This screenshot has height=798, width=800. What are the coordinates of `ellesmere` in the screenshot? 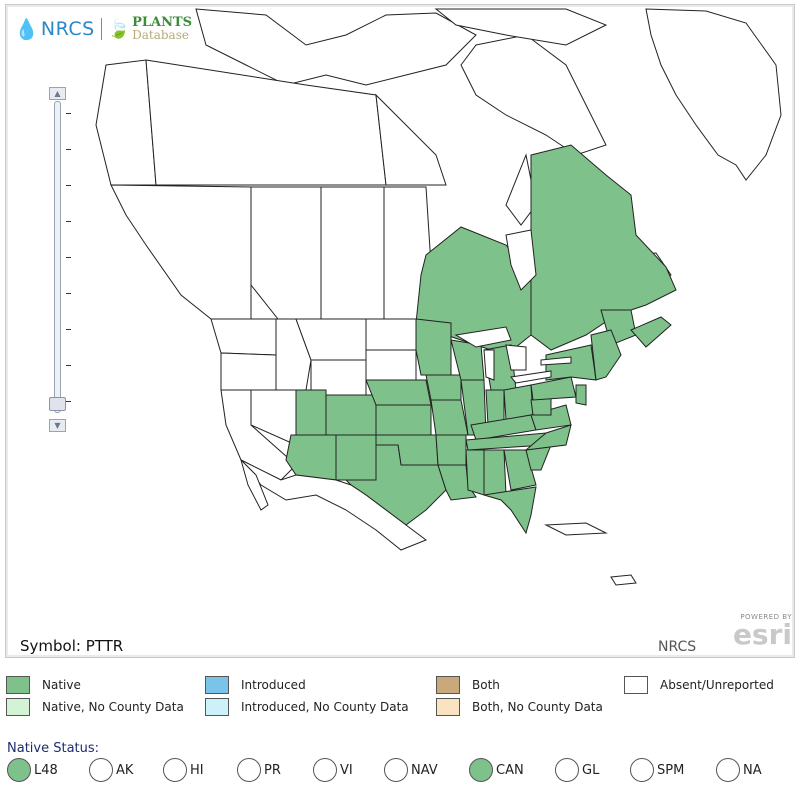 It's located at (521, 27).